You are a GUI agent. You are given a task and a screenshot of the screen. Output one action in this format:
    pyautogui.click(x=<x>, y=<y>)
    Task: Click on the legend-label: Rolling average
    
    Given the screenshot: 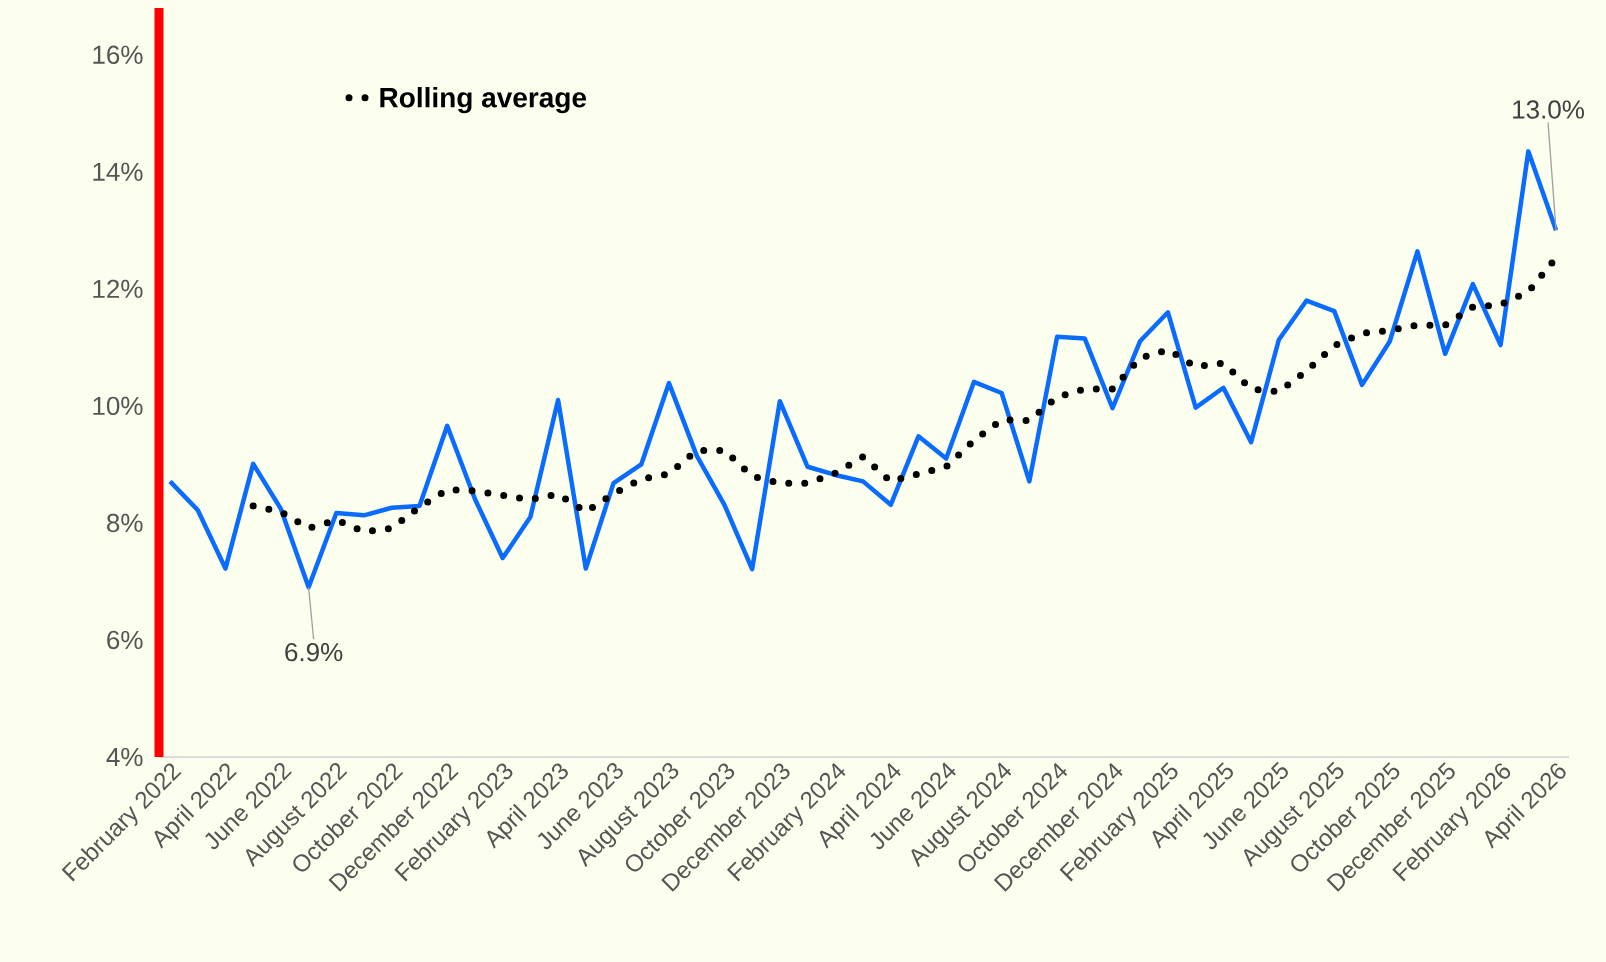 What is the action you would take?
    pyautogui.click(x=483, y=100)
    